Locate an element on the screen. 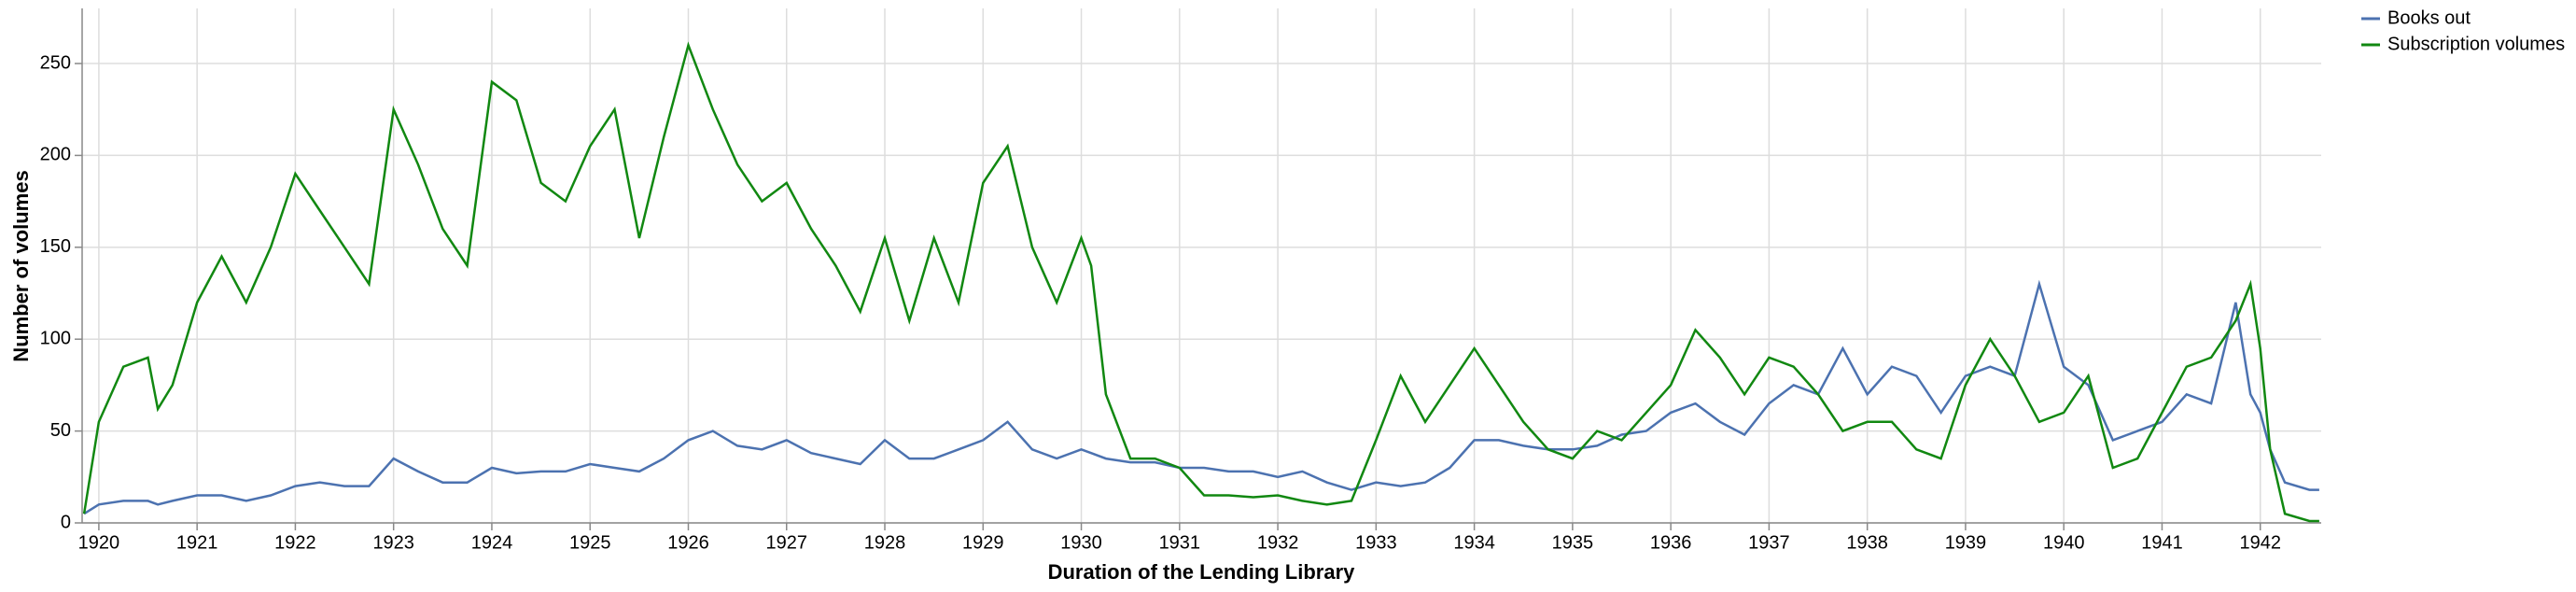  y-tick-label: 250 is located at coordinates (55, 63).